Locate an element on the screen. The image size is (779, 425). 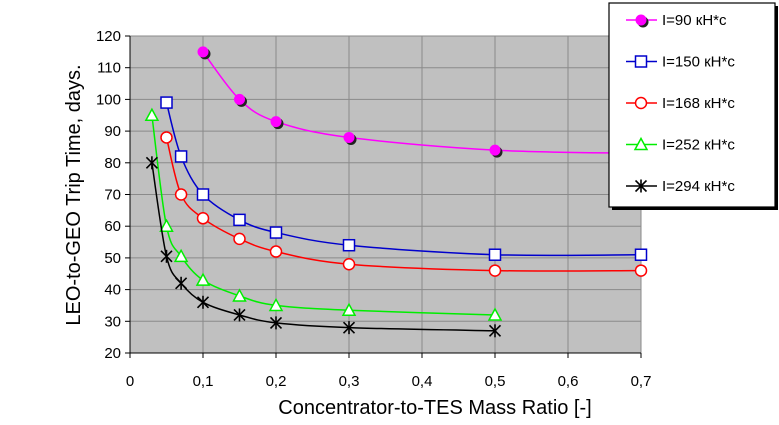
y-tick-label: 120 is located at coordinates (108, 36).